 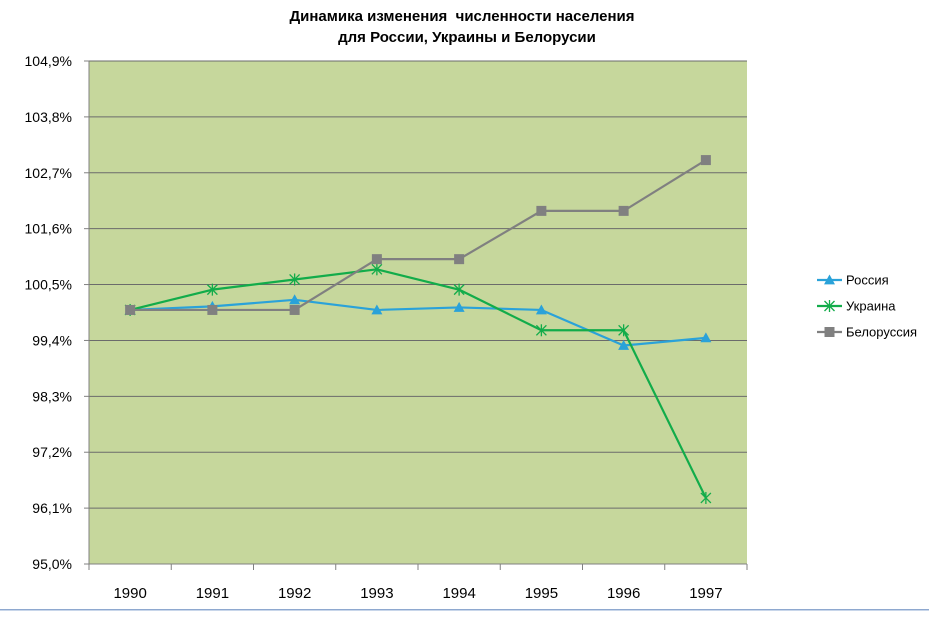 I want to click on legend-label: Украина, so click(x=871, y=306).